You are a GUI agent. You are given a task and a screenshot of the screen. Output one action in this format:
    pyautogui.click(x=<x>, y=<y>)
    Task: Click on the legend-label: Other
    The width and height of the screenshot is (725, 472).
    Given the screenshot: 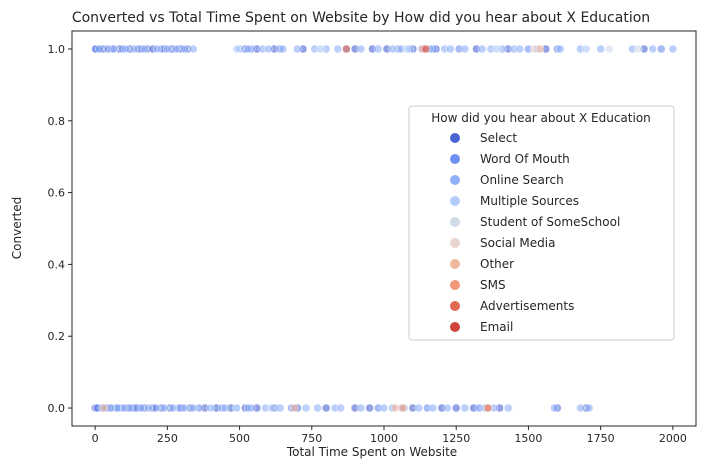 What is the action you would take?
    pyautogui.click(x=497, y=264)
    